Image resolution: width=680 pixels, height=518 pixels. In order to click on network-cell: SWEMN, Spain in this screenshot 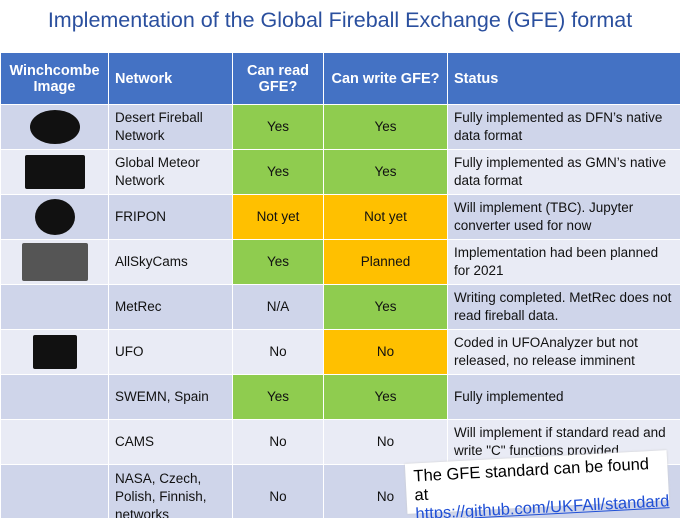, I will do `click(170, 397)`.